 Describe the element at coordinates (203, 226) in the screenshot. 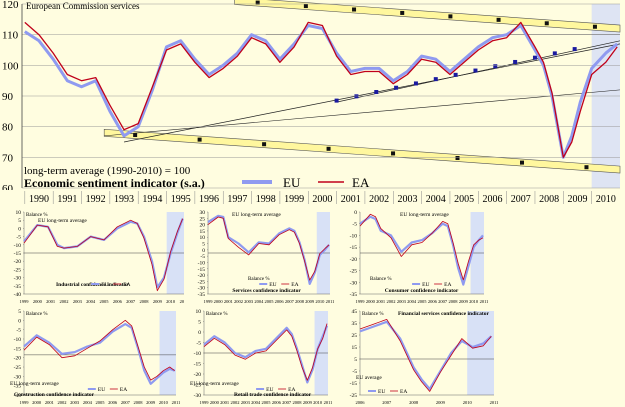

I see `y-tick-label: 20` at that location.